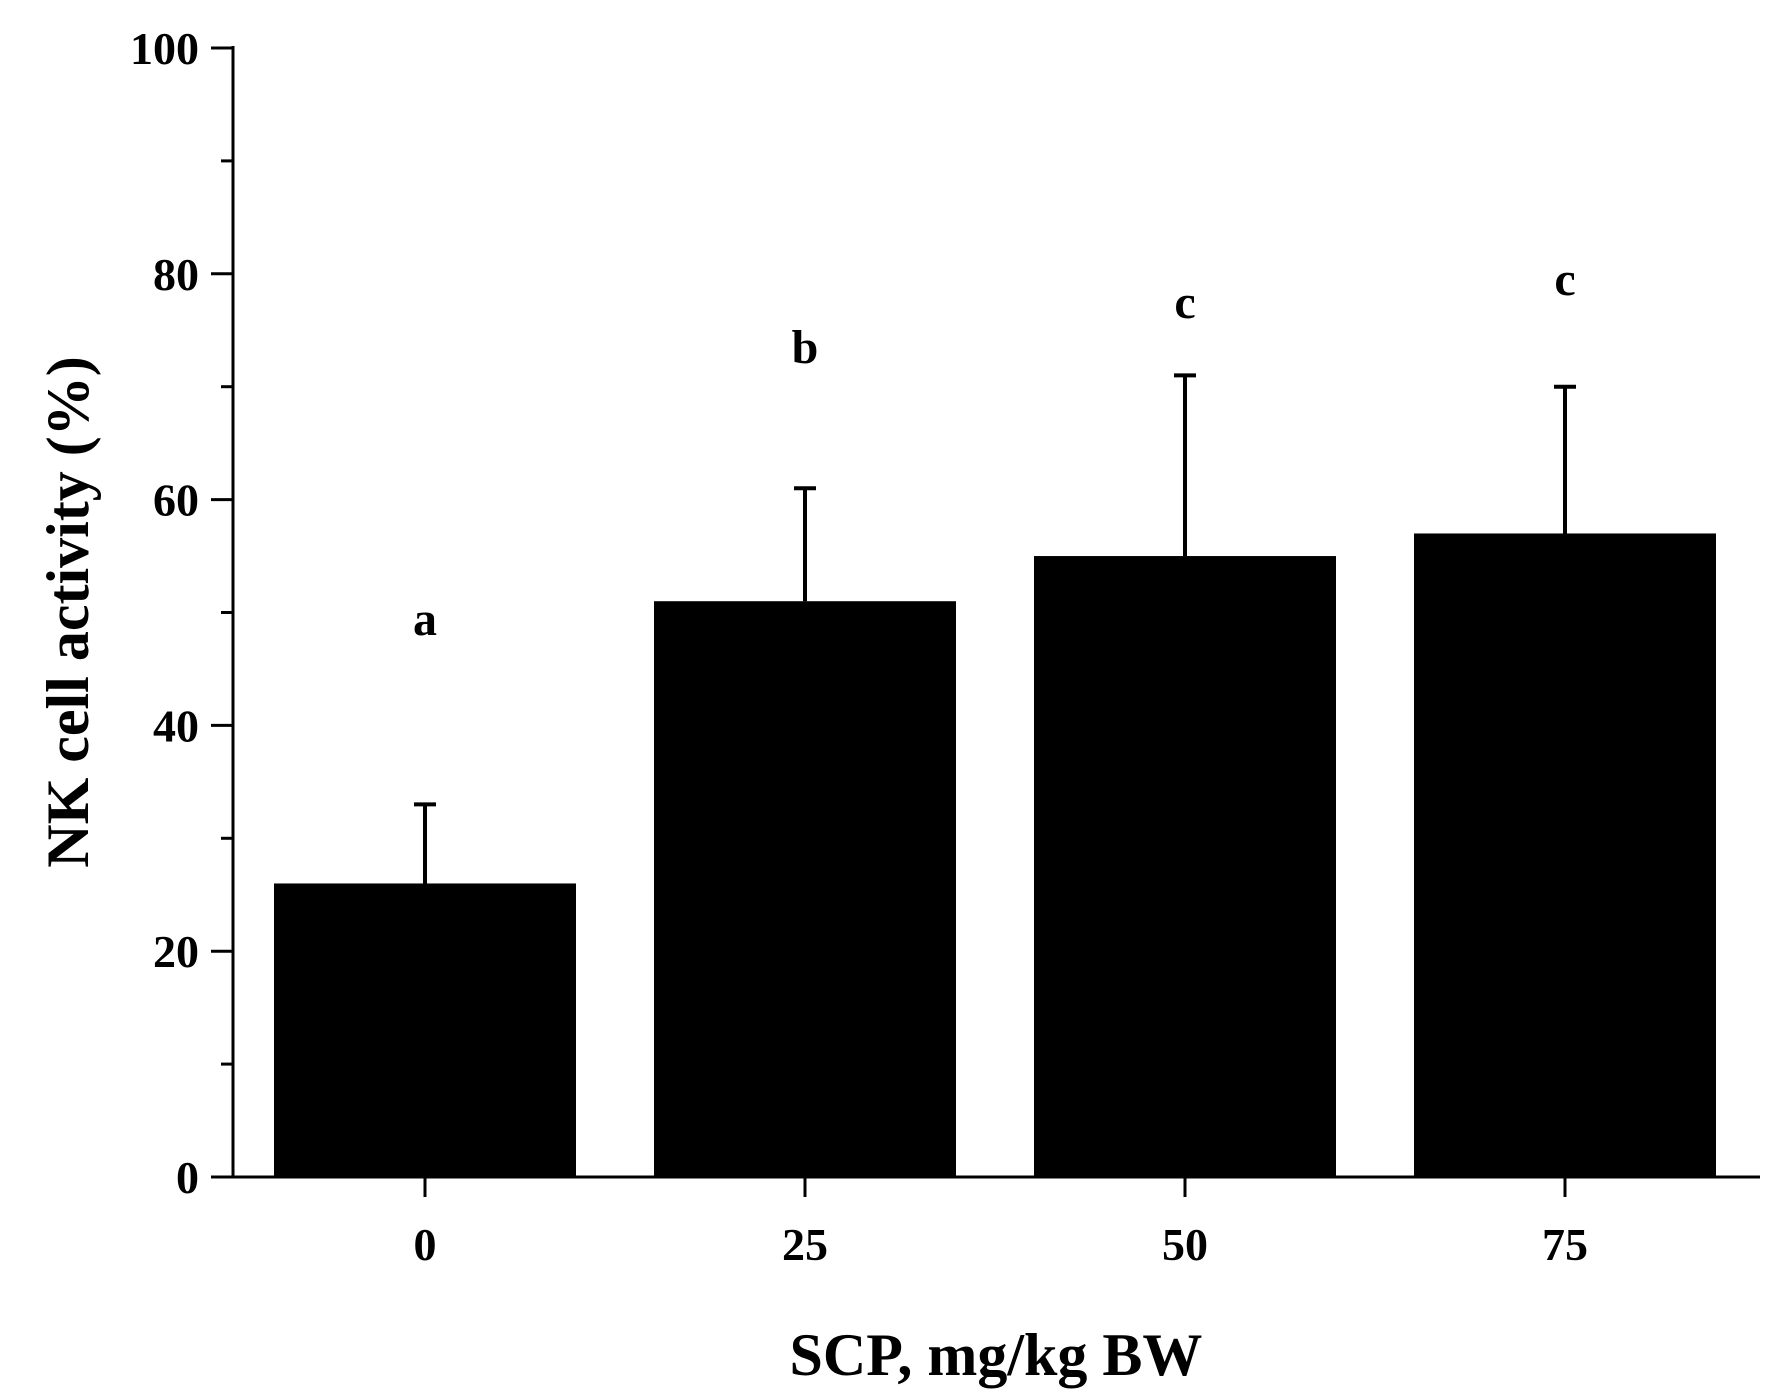 The height and width of the screenshot is (1396, 1771). Describe the element at coordinates (425, 619) in the screenshot. I see `significance-label-0: a` at that location.